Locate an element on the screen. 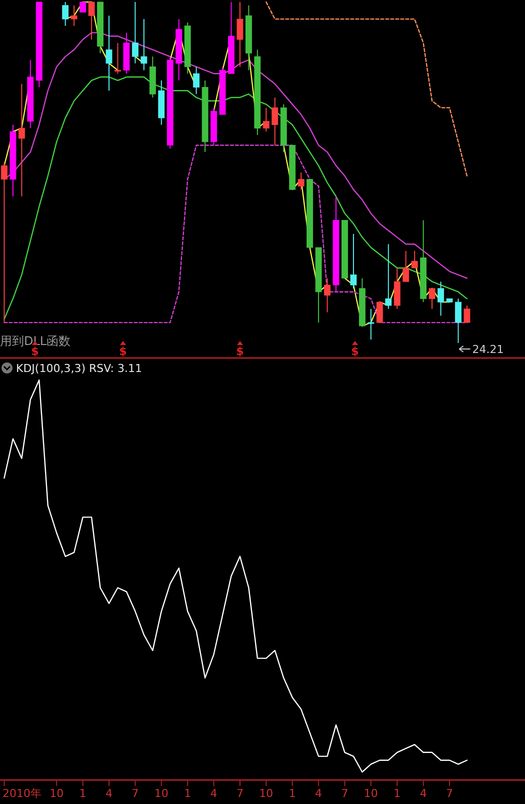  text: 24.21 is located at coordinates (488, 349).